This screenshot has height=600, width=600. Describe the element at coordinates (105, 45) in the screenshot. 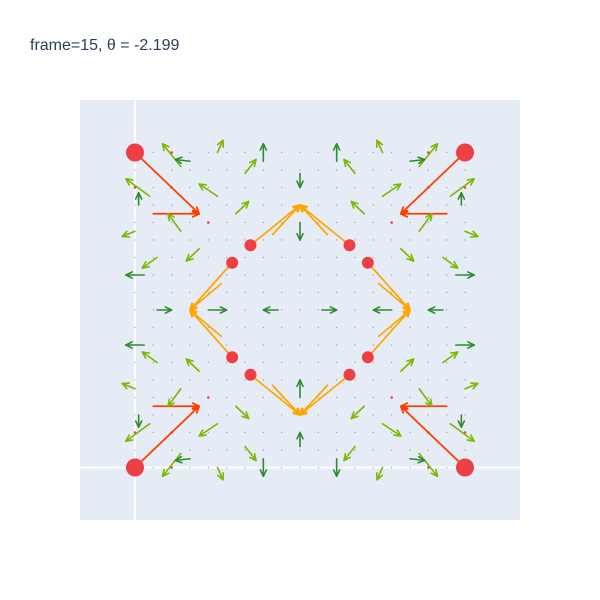

I see `chart-title: frame=15, θ = -2.199` at that location.